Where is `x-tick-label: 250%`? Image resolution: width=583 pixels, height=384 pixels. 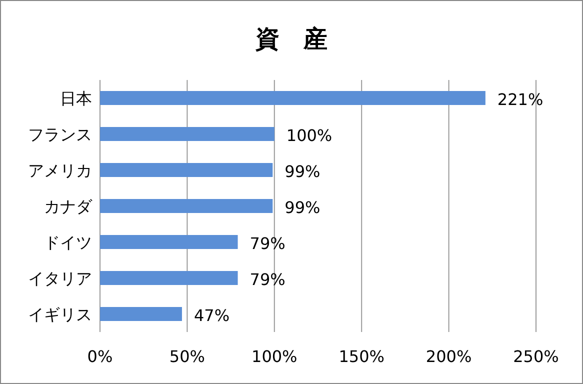 x-tick-label: 250% is located at coordinates (536, 356).